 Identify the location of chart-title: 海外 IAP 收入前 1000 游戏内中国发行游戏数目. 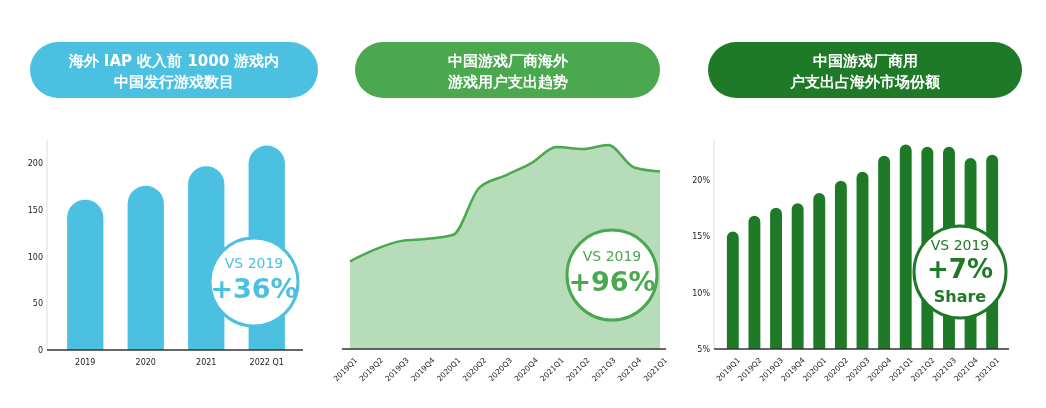
(173, 71).